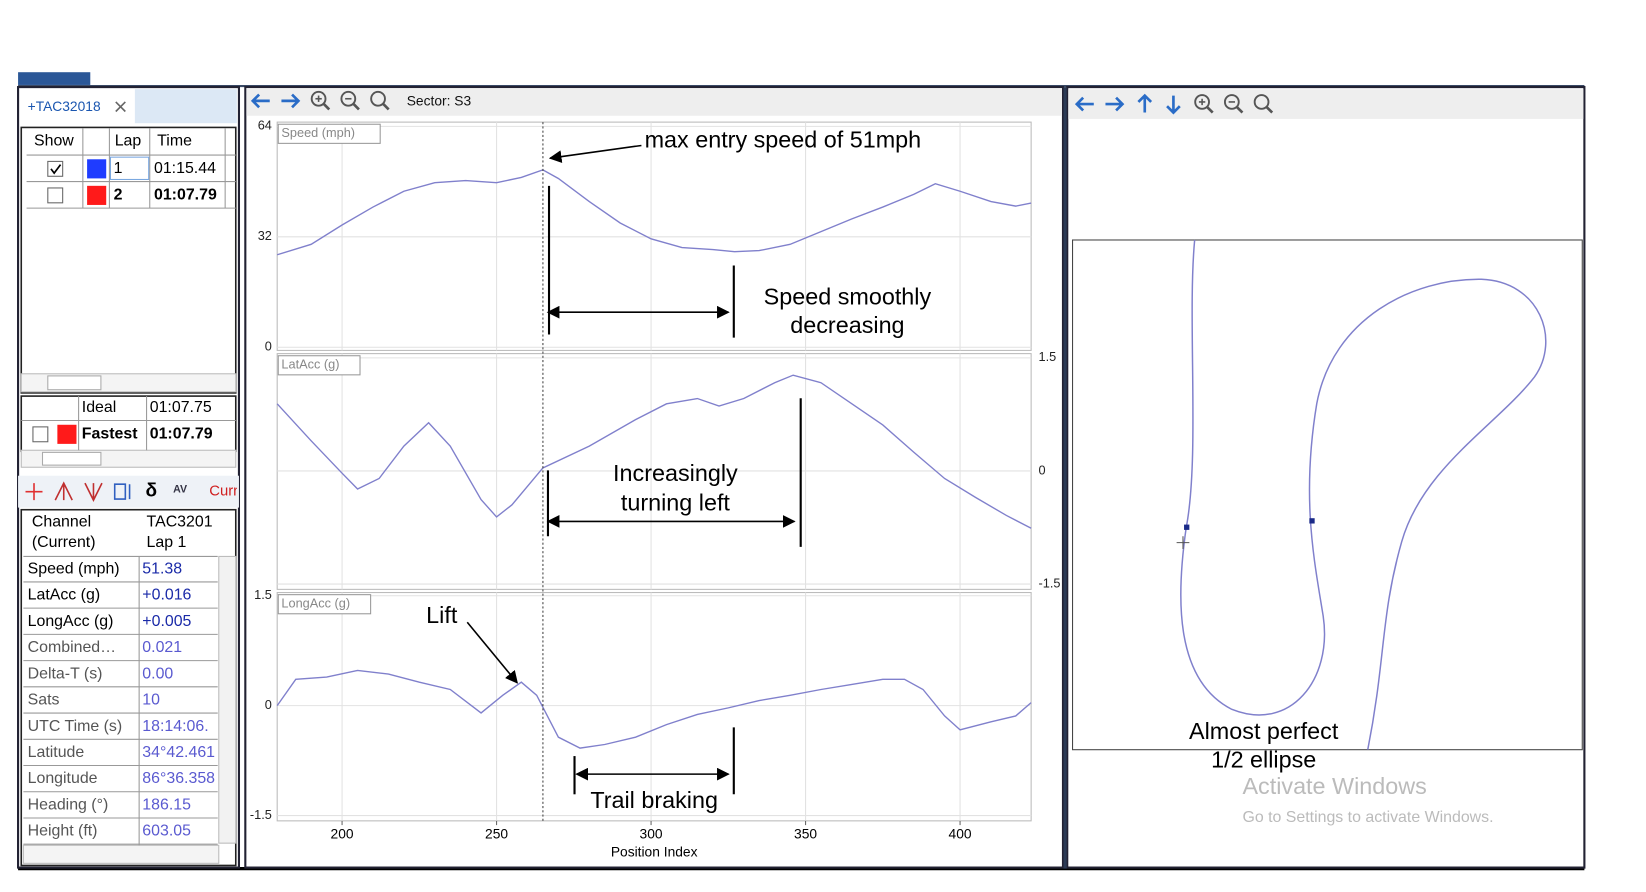 The height and width of the screenshot is (892, 1646). I want to click on channel-toolbar, so click(128, 491).